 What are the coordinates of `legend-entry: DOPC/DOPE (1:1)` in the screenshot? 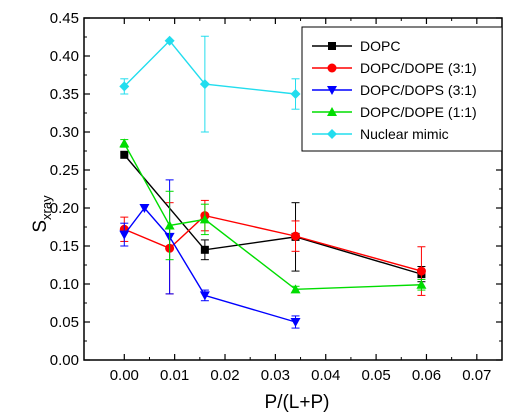 It's located at (394, 112).